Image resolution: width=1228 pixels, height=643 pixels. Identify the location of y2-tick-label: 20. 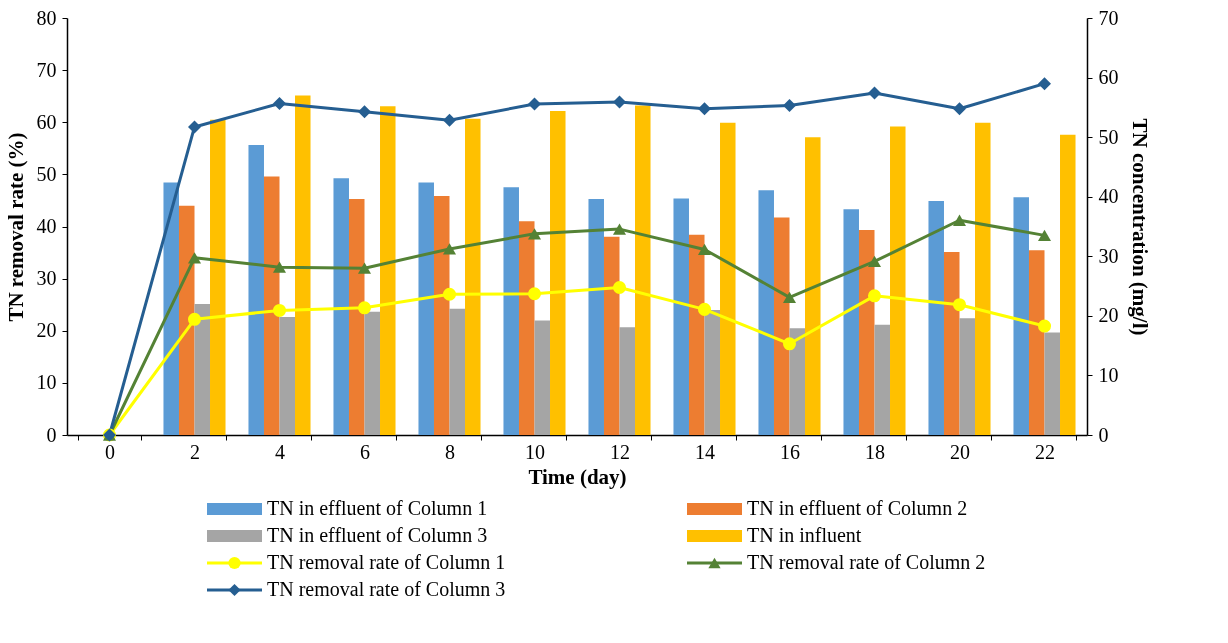
(1108, 315).